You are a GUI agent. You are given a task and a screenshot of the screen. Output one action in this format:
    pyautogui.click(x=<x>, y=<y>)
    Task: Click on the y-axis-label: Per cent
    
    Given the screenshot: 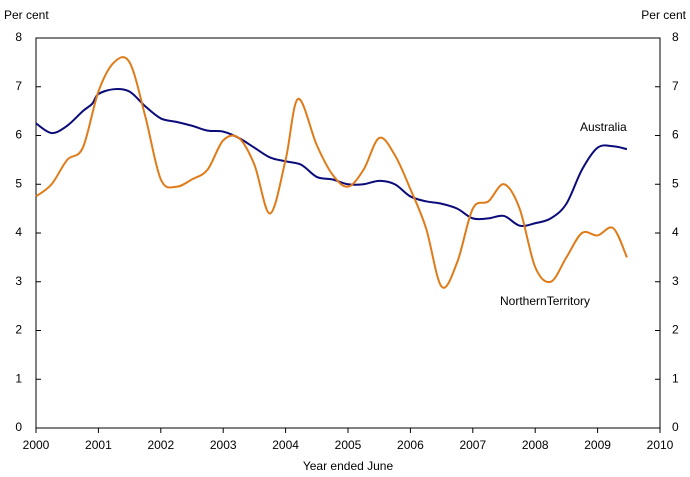 What is the action you would take?
    pyautogui.click(x=26, y=15)
    